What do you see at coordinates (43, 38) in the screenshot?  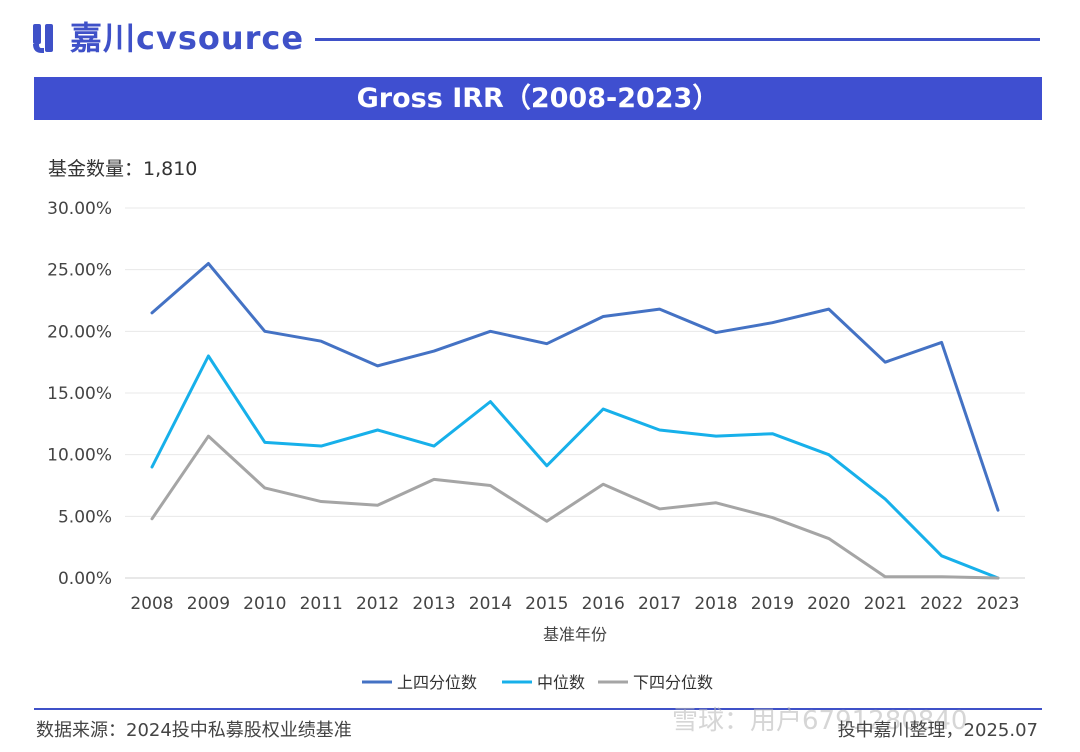 I see `jiachuan-logo-icon` at bounding box center [43, 38].